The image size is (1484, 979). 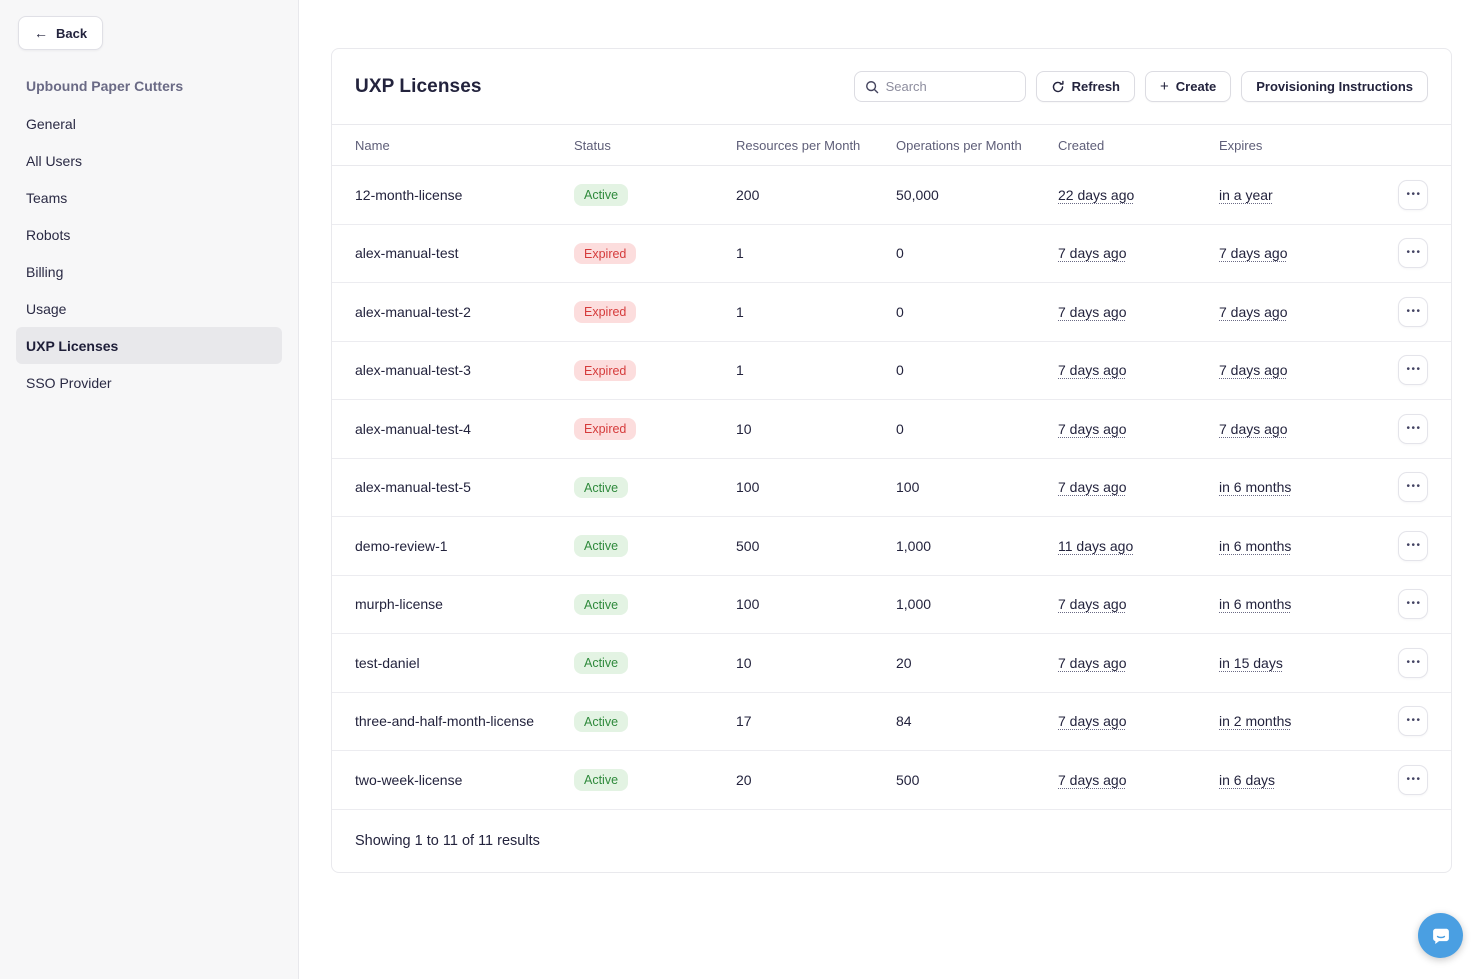 I want to click on back-arrow-icon: ←, so click(x=41, y=33).